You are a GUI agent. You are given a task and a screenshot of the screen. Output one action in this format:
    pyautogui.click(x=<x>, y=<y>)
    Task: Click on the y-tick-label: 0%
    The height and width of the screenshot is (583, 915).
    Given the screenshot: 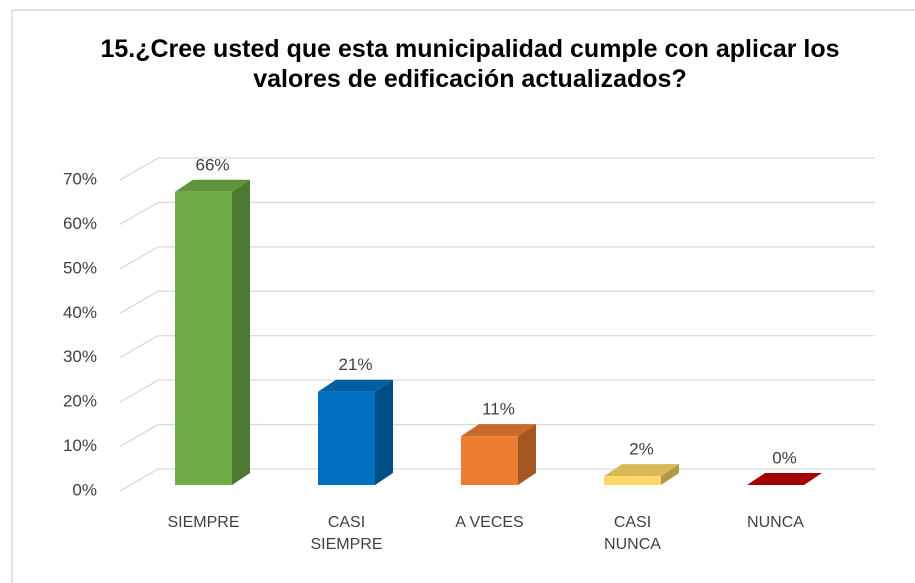 What is the action you would take?
    pyautogui.click(x=84, y=489)
    